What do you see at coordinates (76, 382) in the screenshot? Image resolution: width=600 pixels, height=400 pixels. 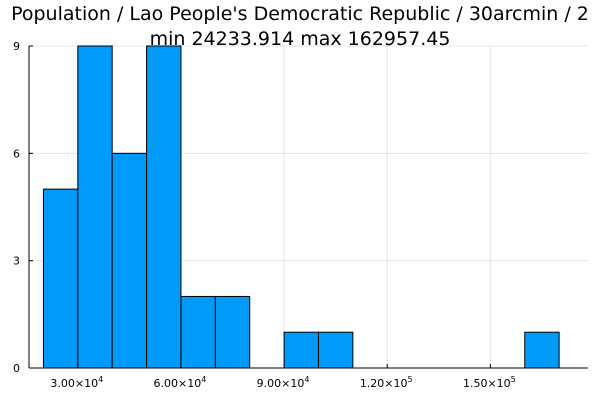 I see `x-tick-label-0: 3.00×10⁴` at bounding box center [76, 382].